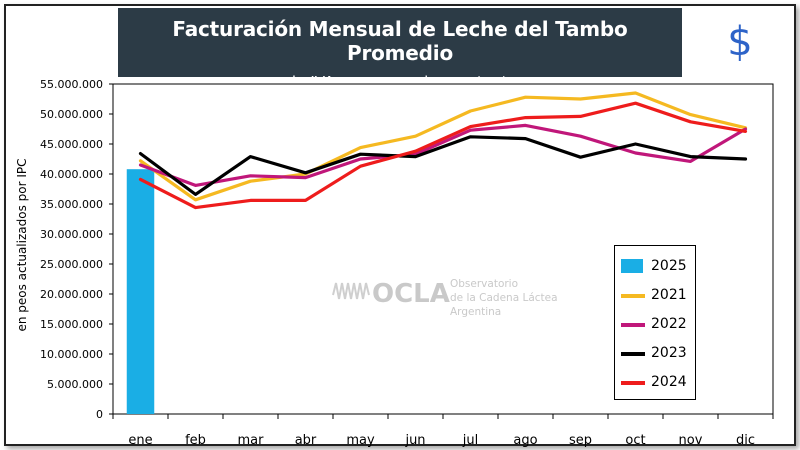  I want to click on legend-swatch-2023, so click(633, 354).